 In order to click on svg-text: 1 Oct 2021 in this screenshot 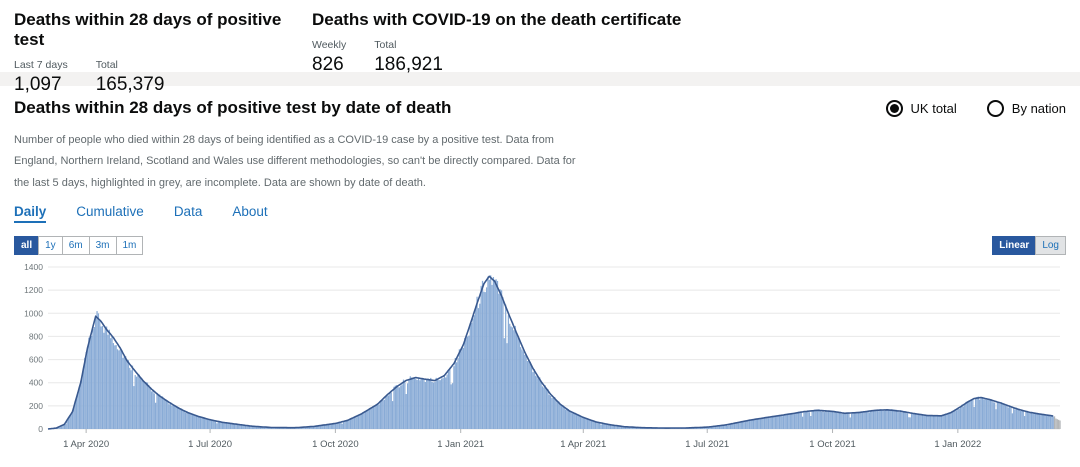, I will do `click(832, 444)`.